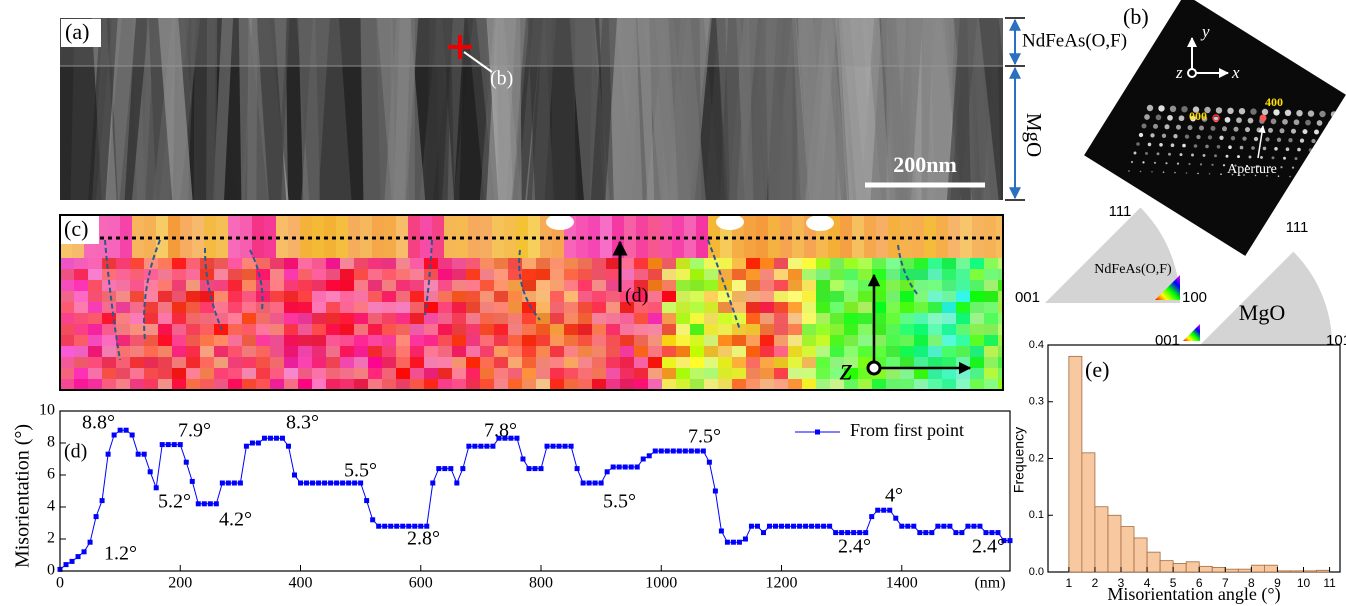  I want to click on ipf-name: NdFeAs(O,F), so click(1133, 269).